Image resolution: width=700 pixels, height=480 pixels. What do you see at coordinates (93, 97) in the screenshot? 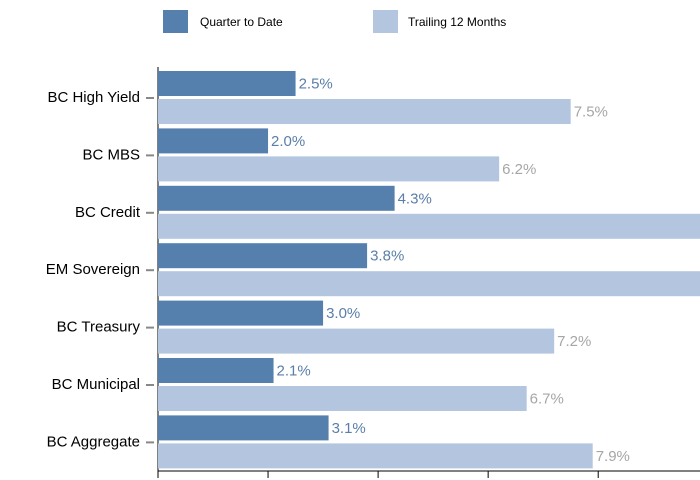
I see `y-tick-label: BC High Yield` at bounding box center [93, 97].